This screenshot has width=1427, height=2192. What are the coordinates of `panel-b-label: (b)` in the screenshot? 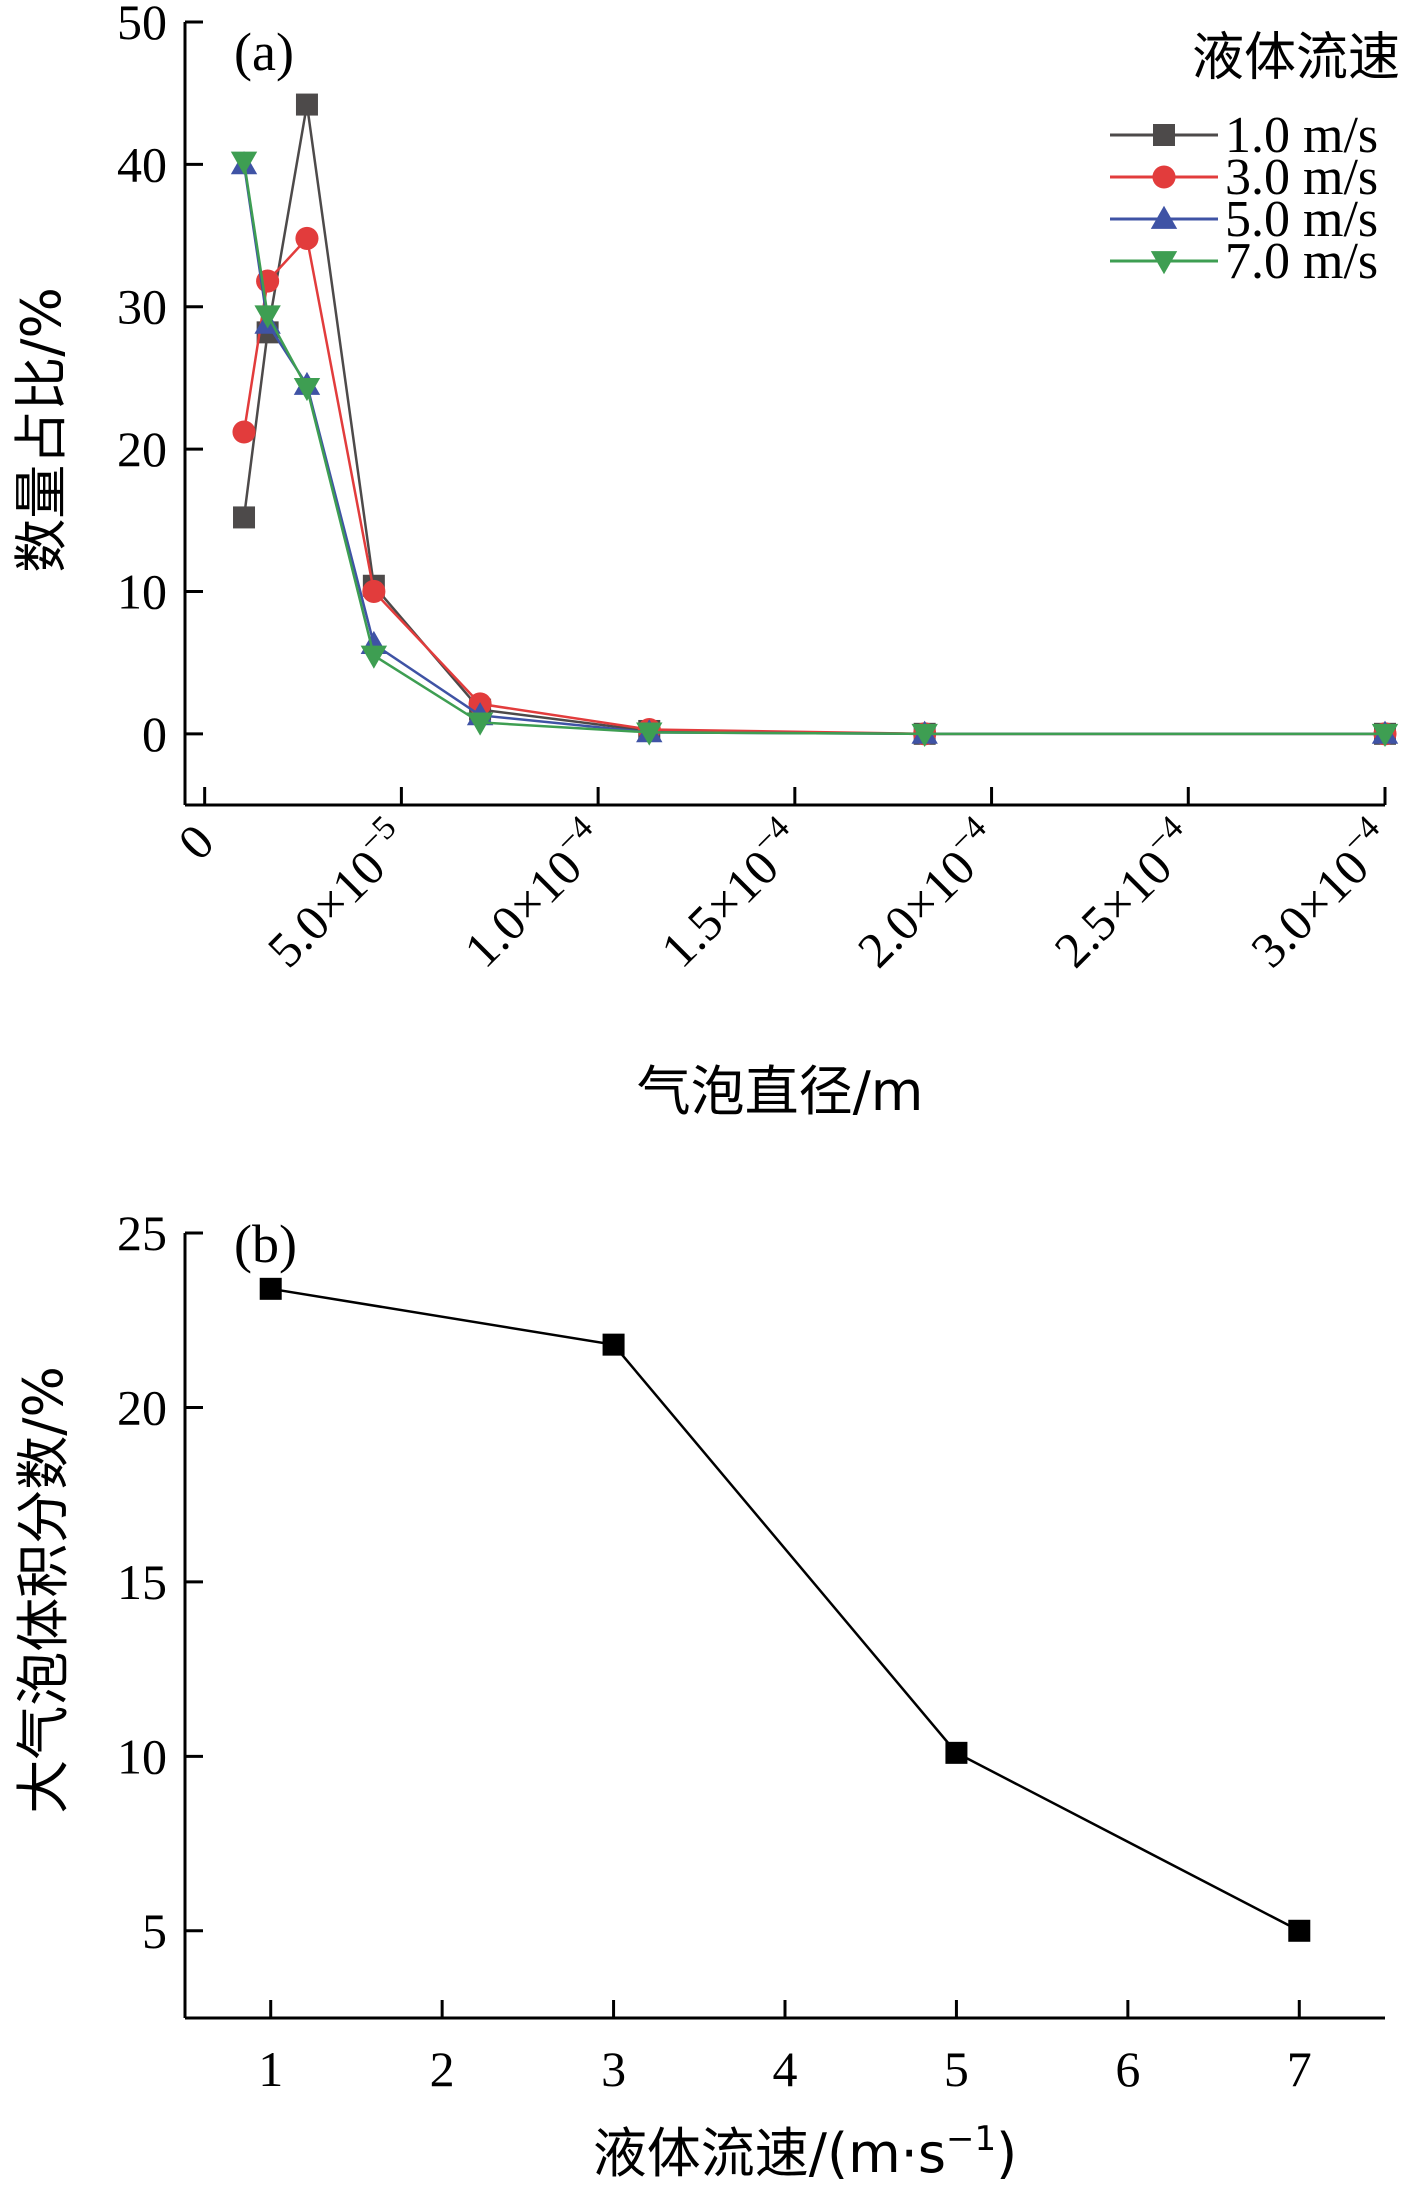 It's located at (265, 1244).